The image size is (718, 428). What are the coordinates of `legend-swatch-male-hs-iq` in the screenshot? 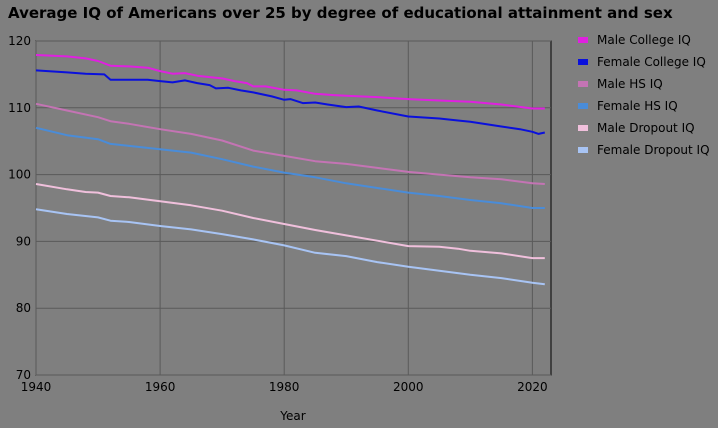 It's located at (583, 84).